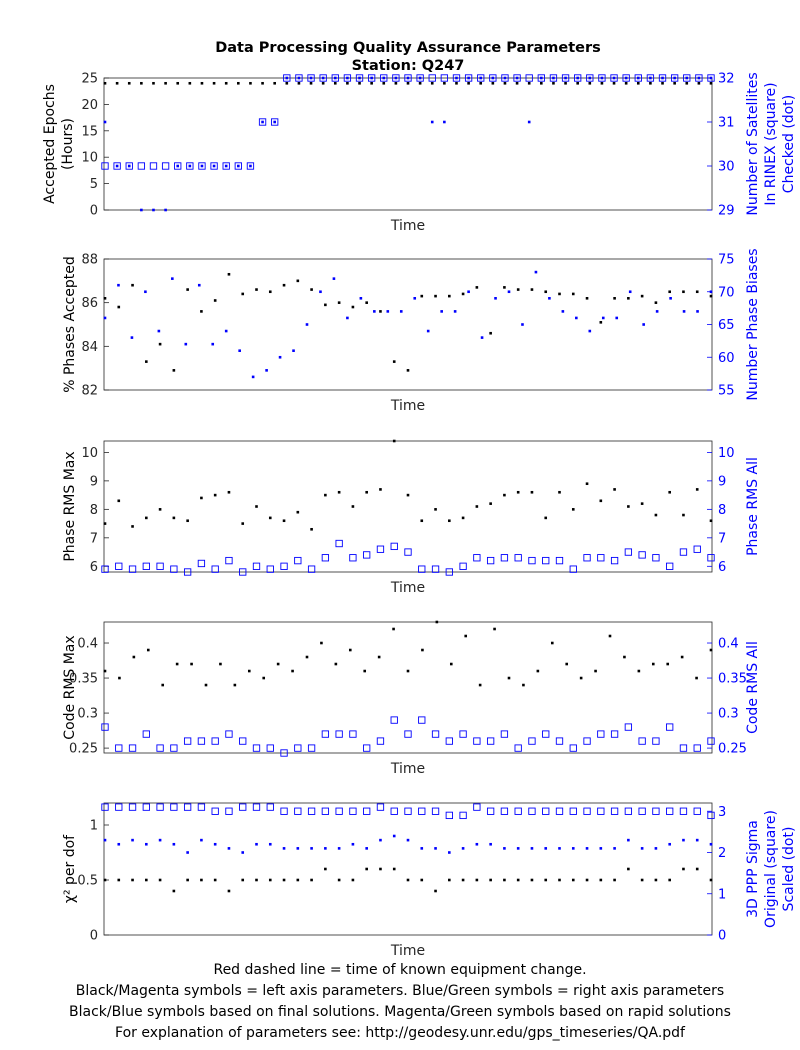 The width and height of the screenshot is (800, 1050). I want to click on right-axis-label: 3D PPP Sigma, so click(753, 869).